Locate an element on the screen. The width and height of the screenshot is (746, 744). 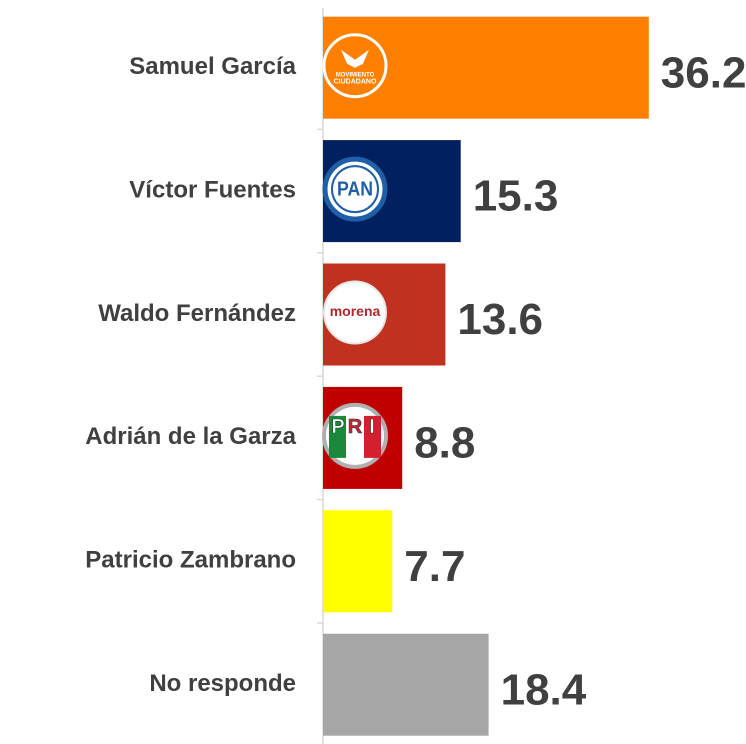
value-label: 13.6 is located at coordinates (500, 319).